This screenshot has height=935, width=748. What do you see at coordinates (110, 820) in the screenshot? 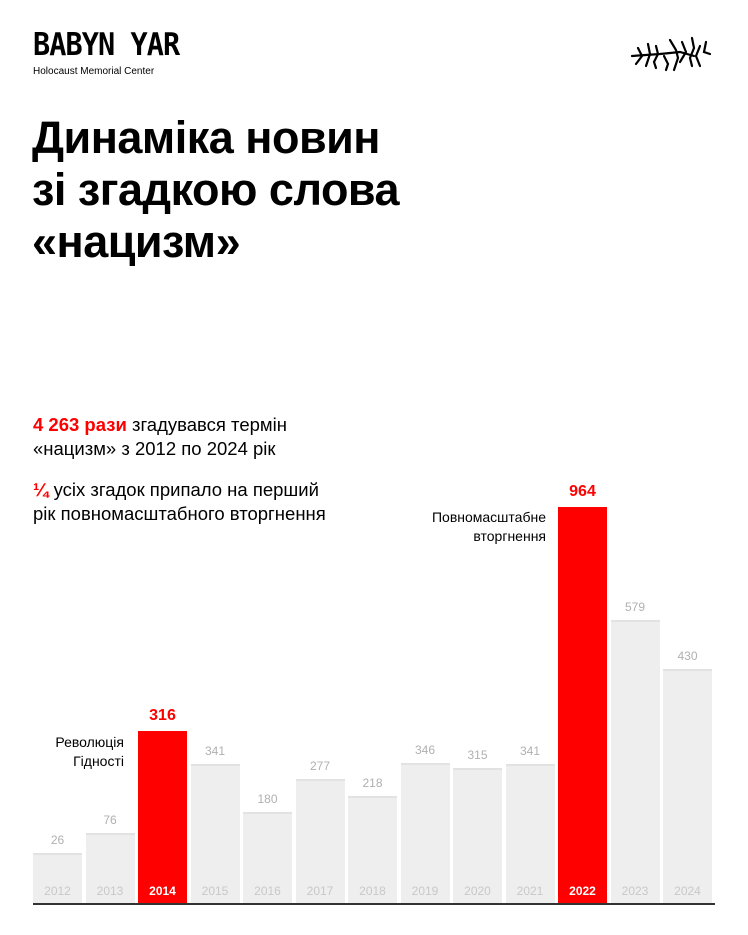
I see `data-label: 76` at bounding box center [110, 820].